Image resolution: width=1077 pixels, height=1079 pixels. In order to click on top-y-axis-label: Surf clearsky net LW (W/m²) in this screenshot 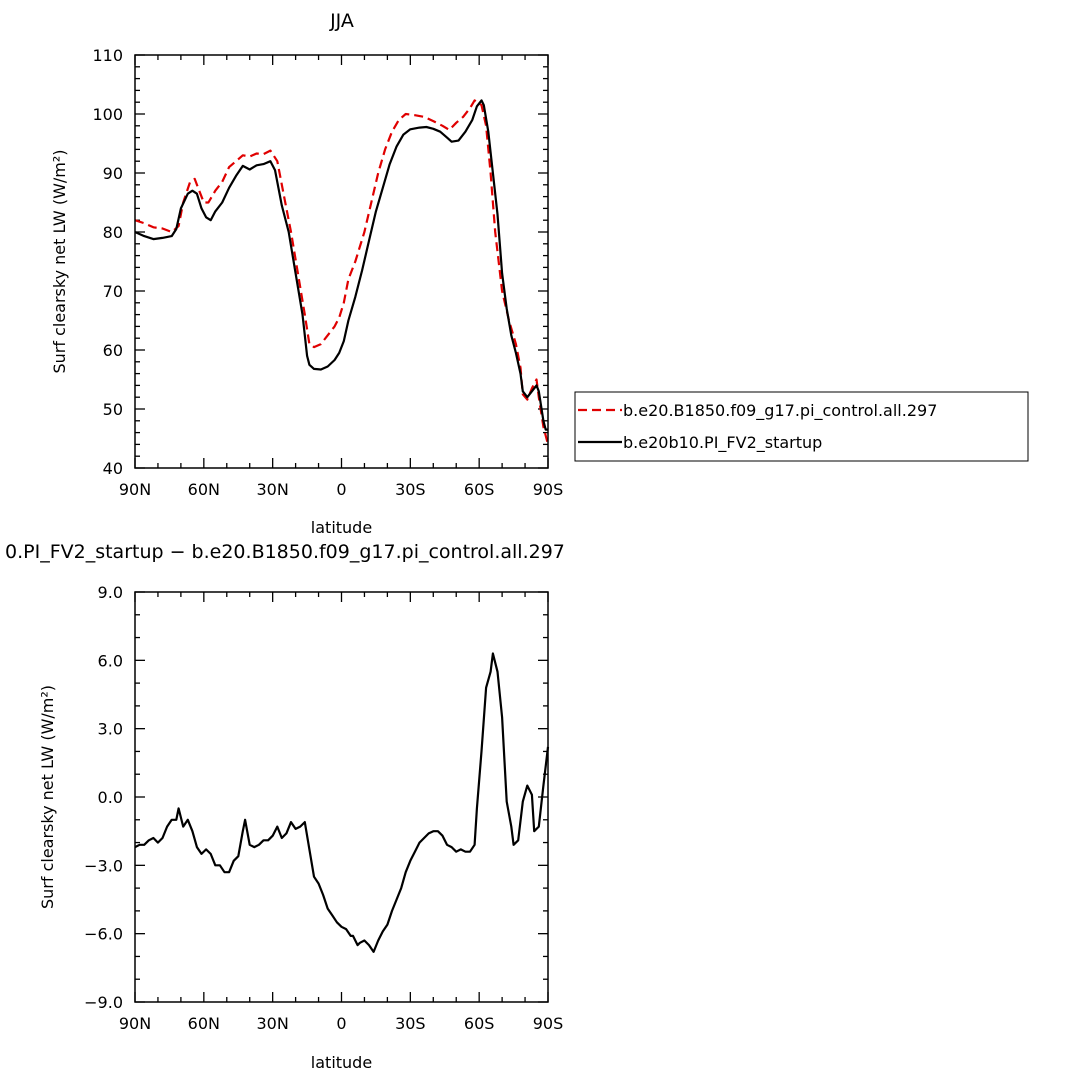, I will do `click(59, 261)`.